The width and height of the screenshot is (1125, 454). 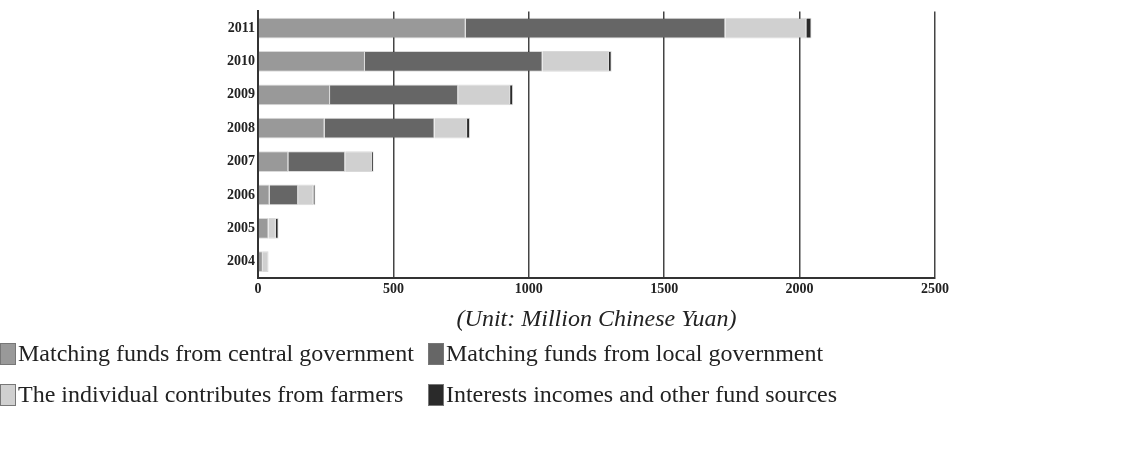 I want to click on y-tick-label: 2004, so click(x=241, y=261).